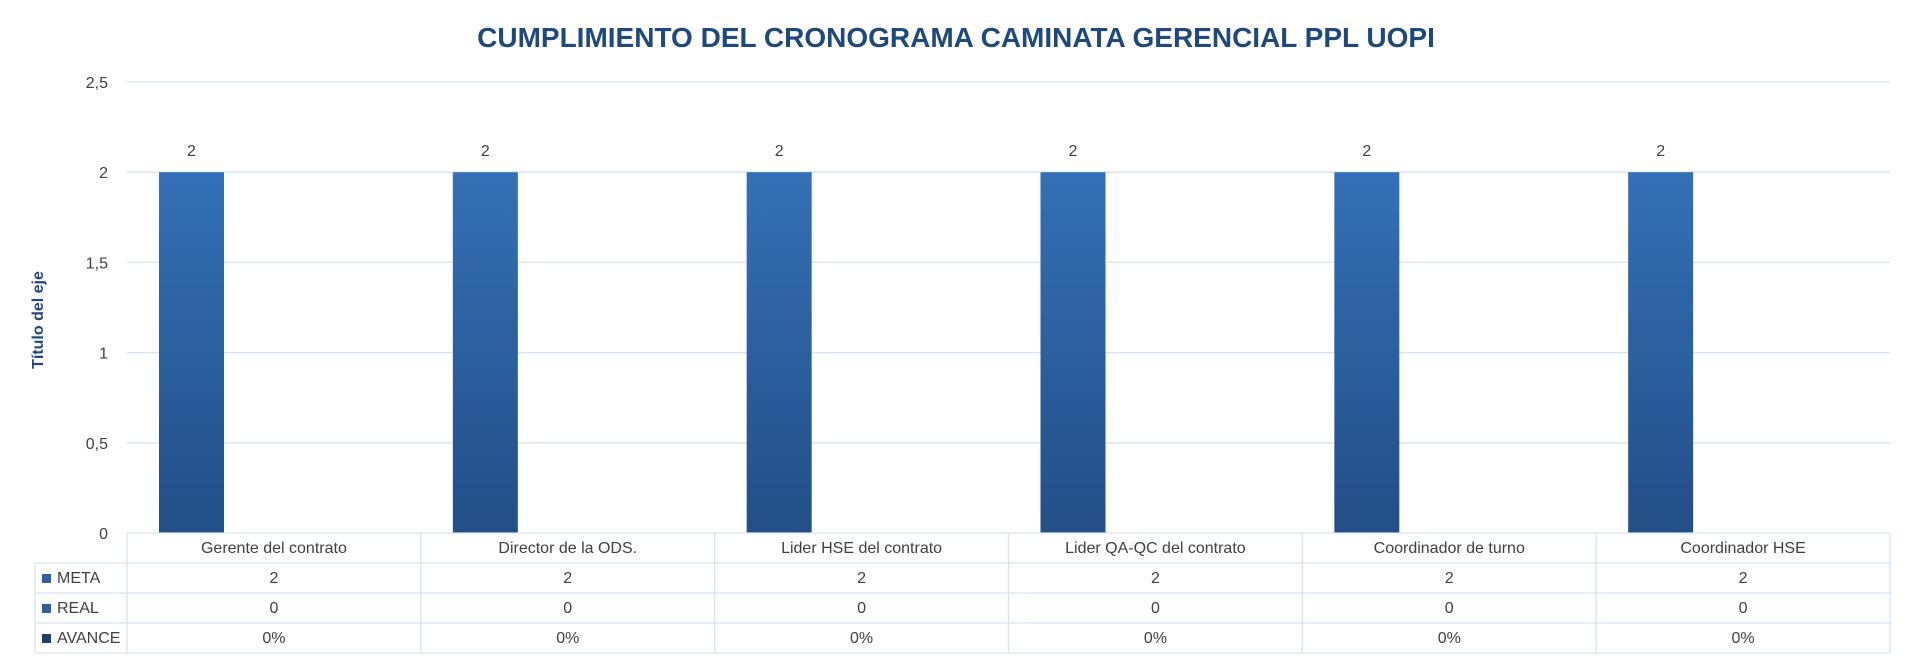 The height and width of the screenshot is (662, 1913). Describe the element at coordinates (97, 309) in the screenshot. I see `y-axis-ticks: 0 0,5 1 1,5 2 2,5` at that location.